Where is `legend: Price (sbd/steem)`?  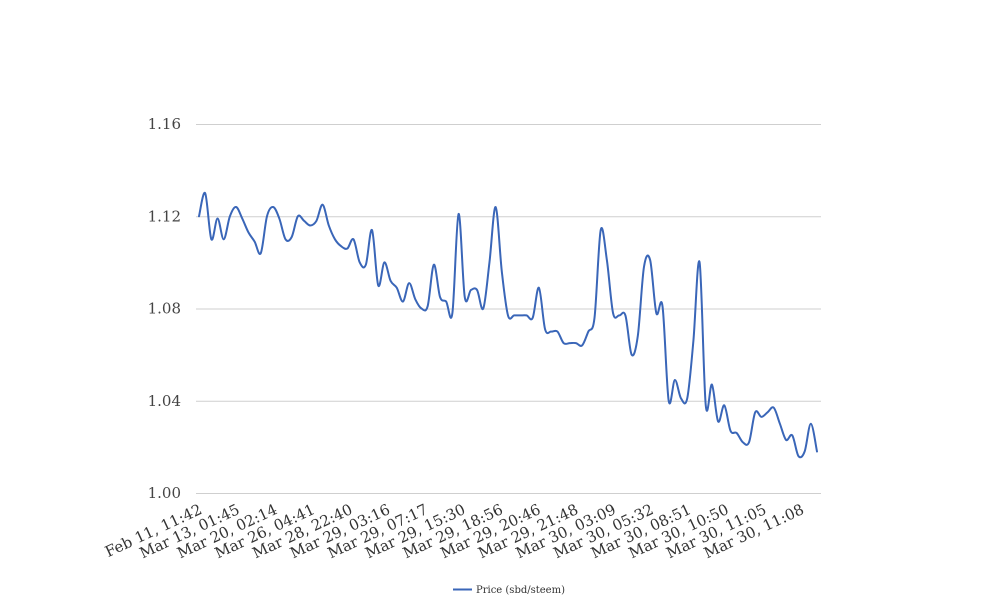
legend: Price (sbd/steem) is located at coordinates (509, 590).